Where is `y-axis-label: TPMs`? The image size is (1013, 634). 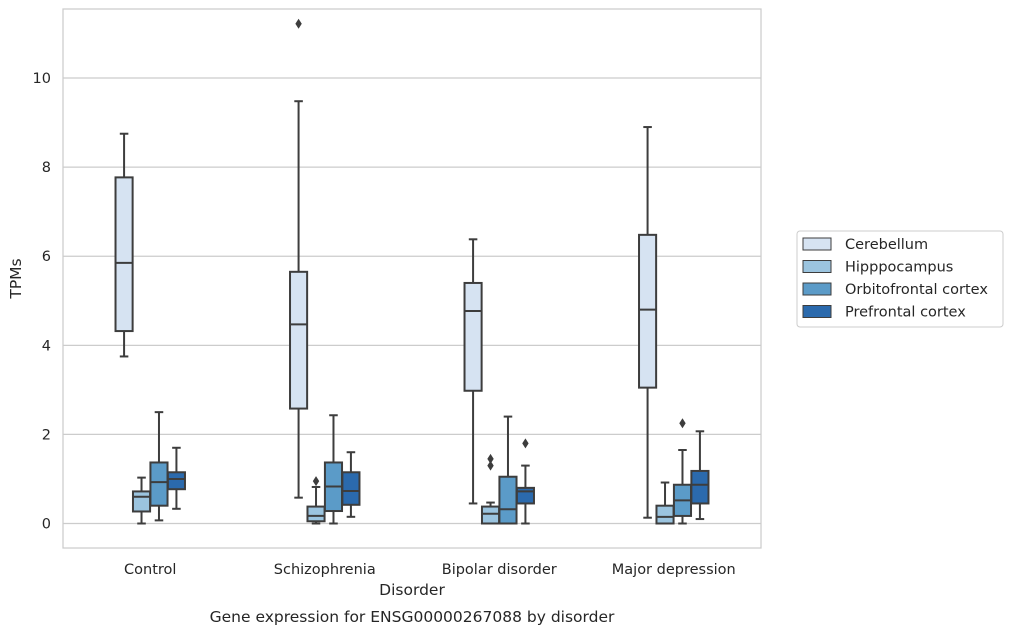
y-axis-label: TPMs is located at coordinates (16, 278).